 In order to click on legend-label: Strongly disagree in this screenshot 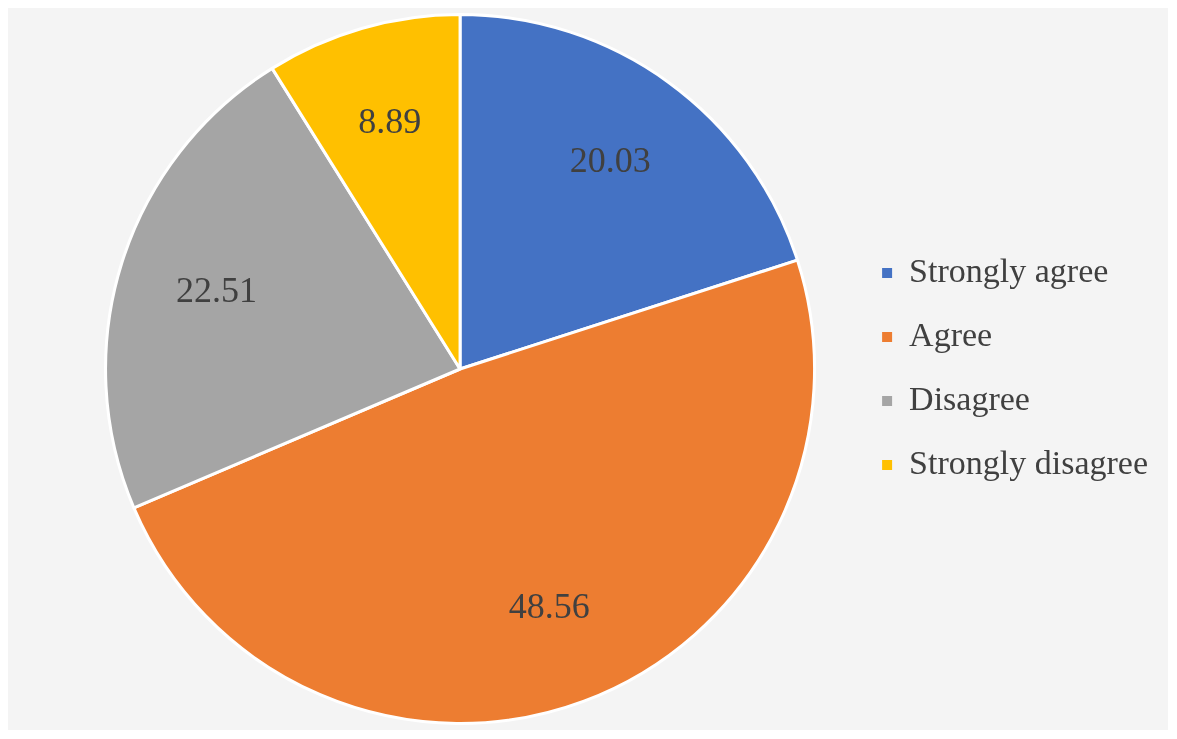, I will do `click(1029, 462)`.